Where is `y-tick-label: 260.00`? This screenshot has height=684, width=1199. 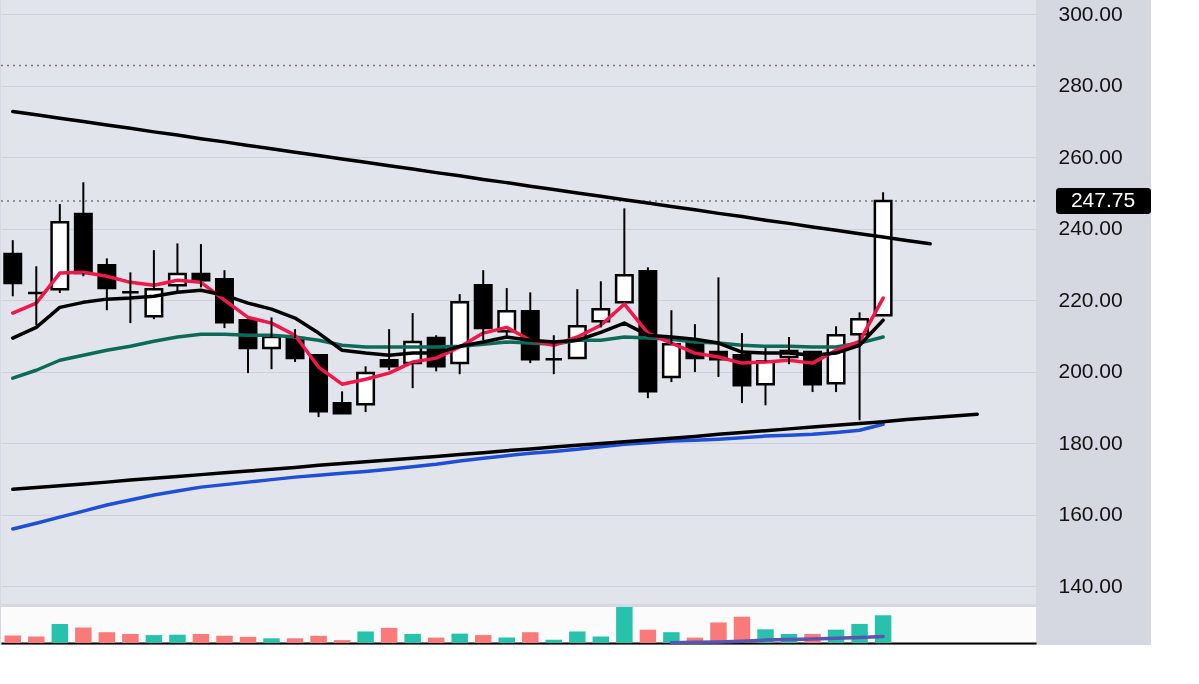 y-tick-label: 260.00 is located at coordinates (1090, 156).